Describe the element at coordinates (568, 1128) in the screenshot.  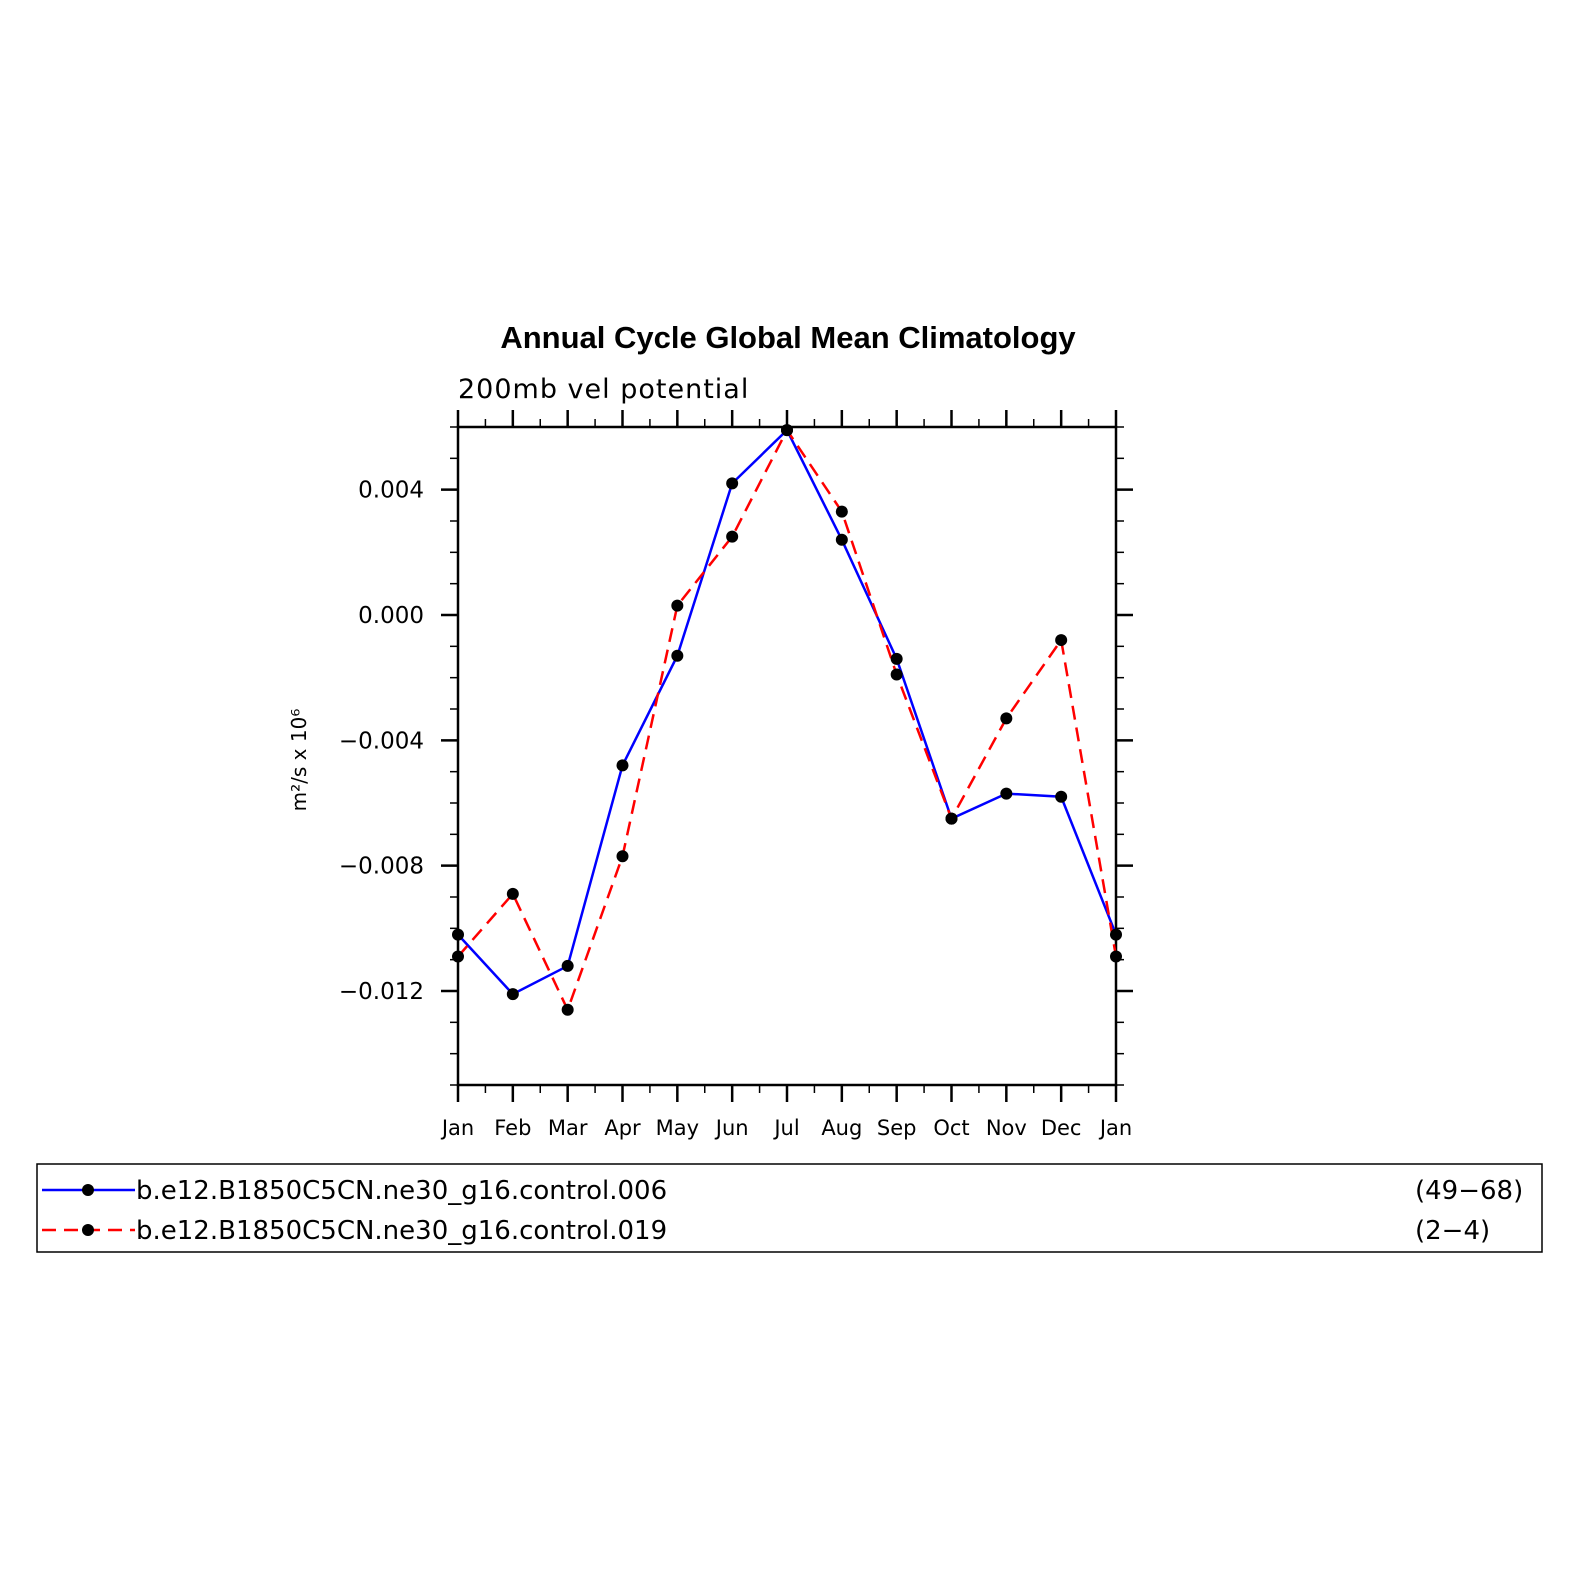
I see `x-tick-label: Mar` at that location.